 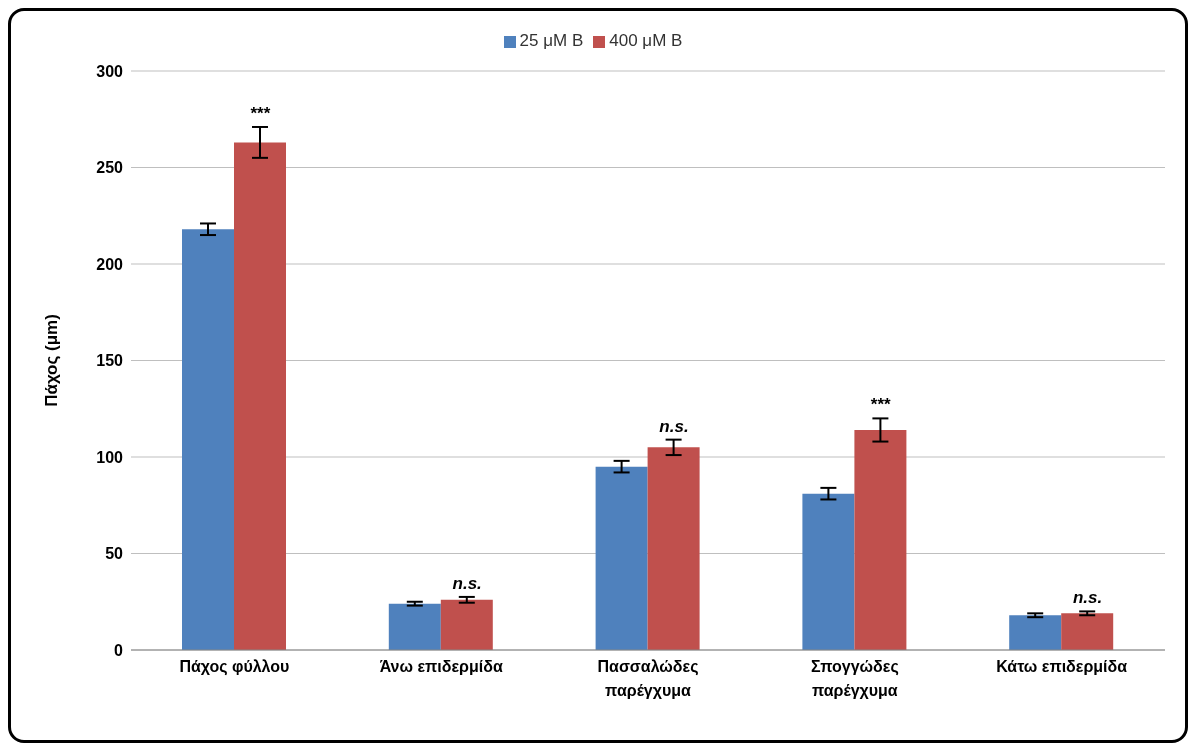 What do you see at coordinates (854, 678) in the screenshot?
I see `x-tick-label: Σπογγώδες παρέγχυμα` at bounding box center [854, 678].